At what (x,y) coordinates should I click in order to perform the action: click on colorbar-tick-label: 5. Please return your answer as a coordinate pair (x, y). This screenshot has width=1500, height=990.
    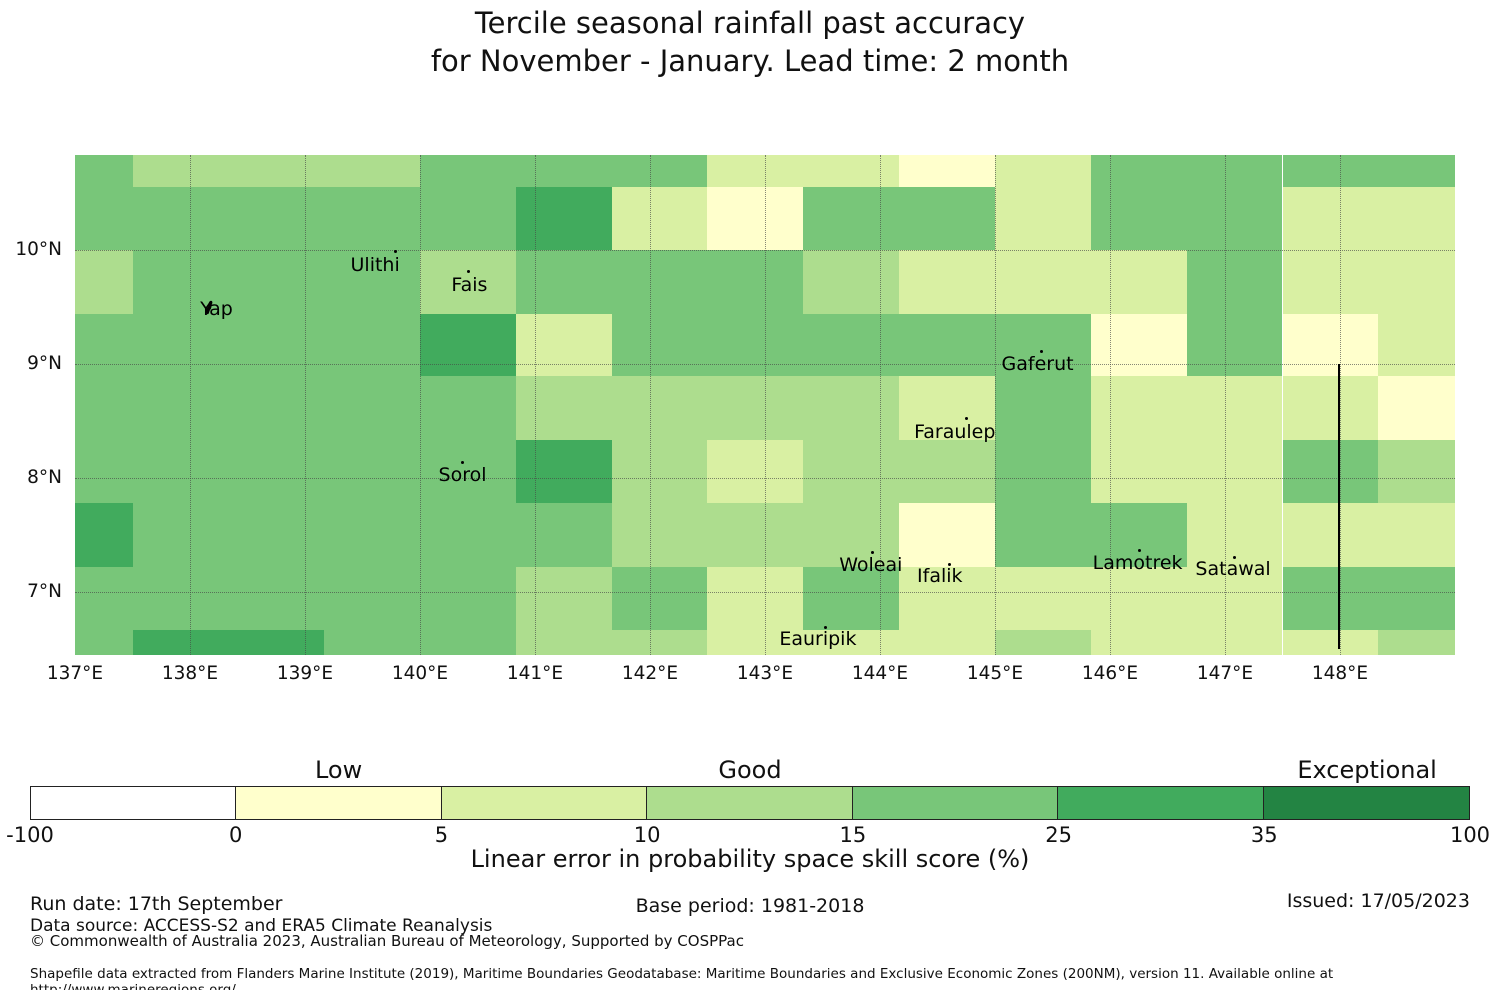
    Looking at the image, I should click on (441, 835).